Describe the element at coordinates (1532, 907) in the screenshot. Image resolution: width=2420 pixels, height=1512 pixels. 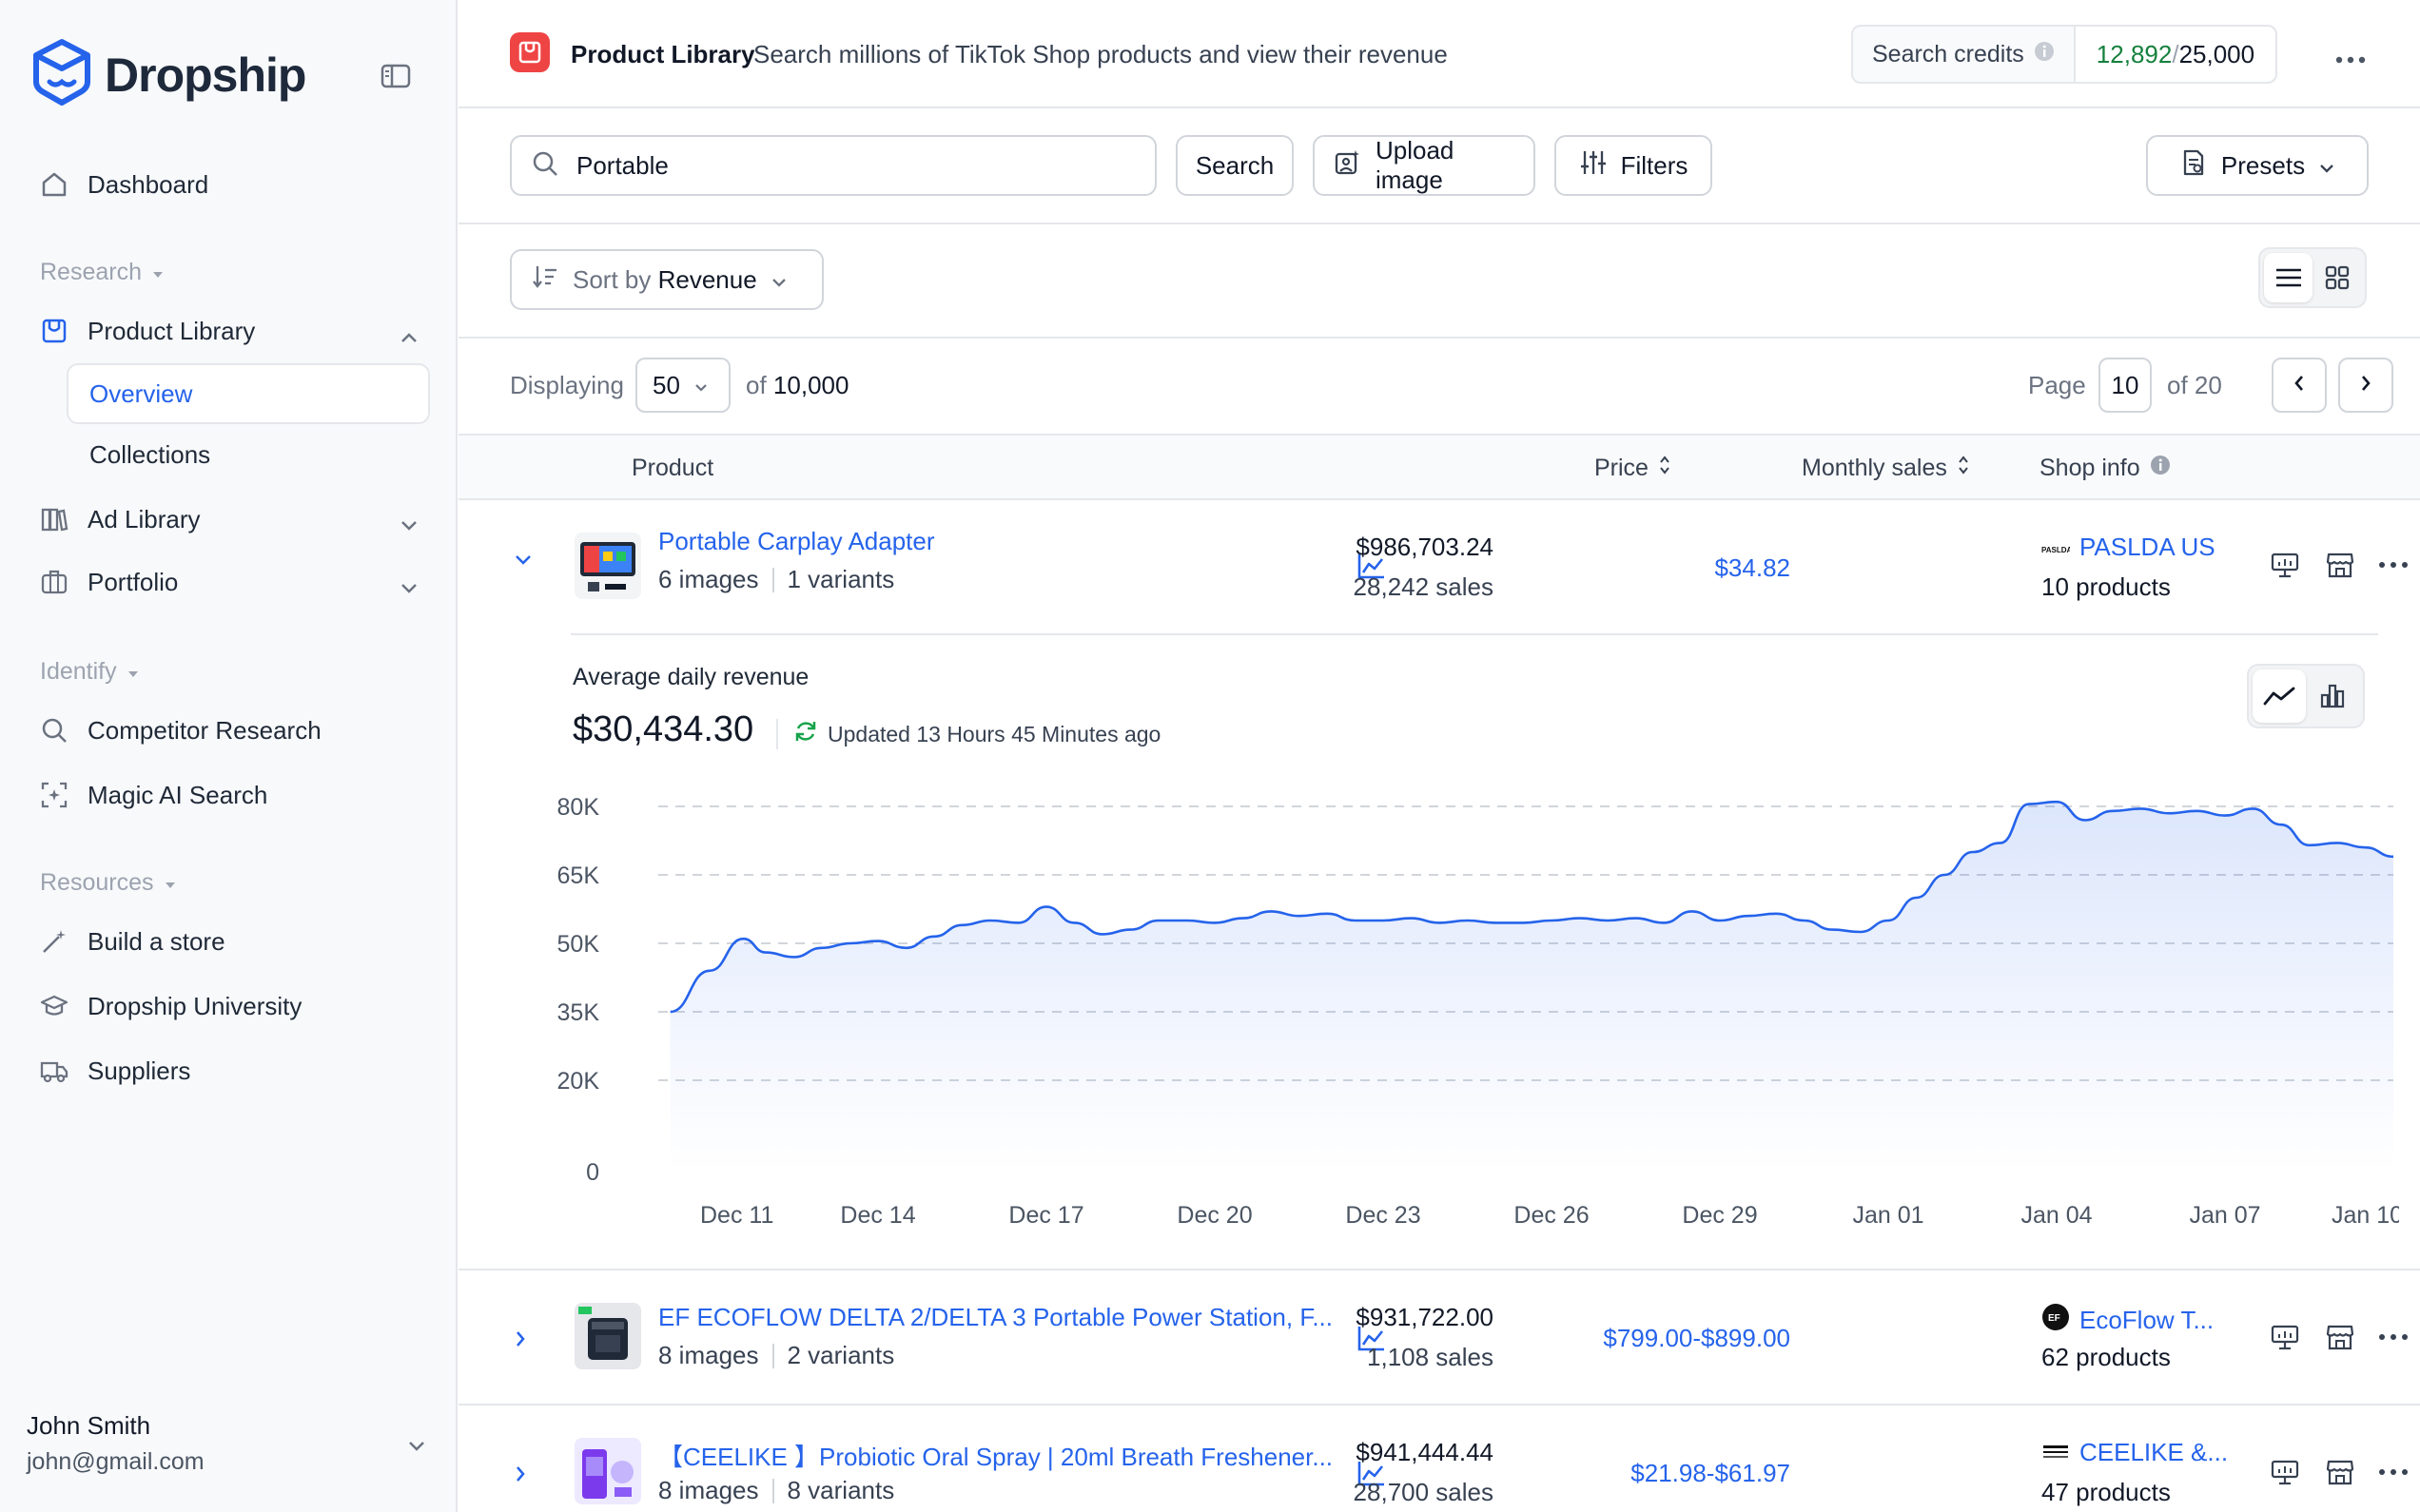
I see `revenue-line` at that location.